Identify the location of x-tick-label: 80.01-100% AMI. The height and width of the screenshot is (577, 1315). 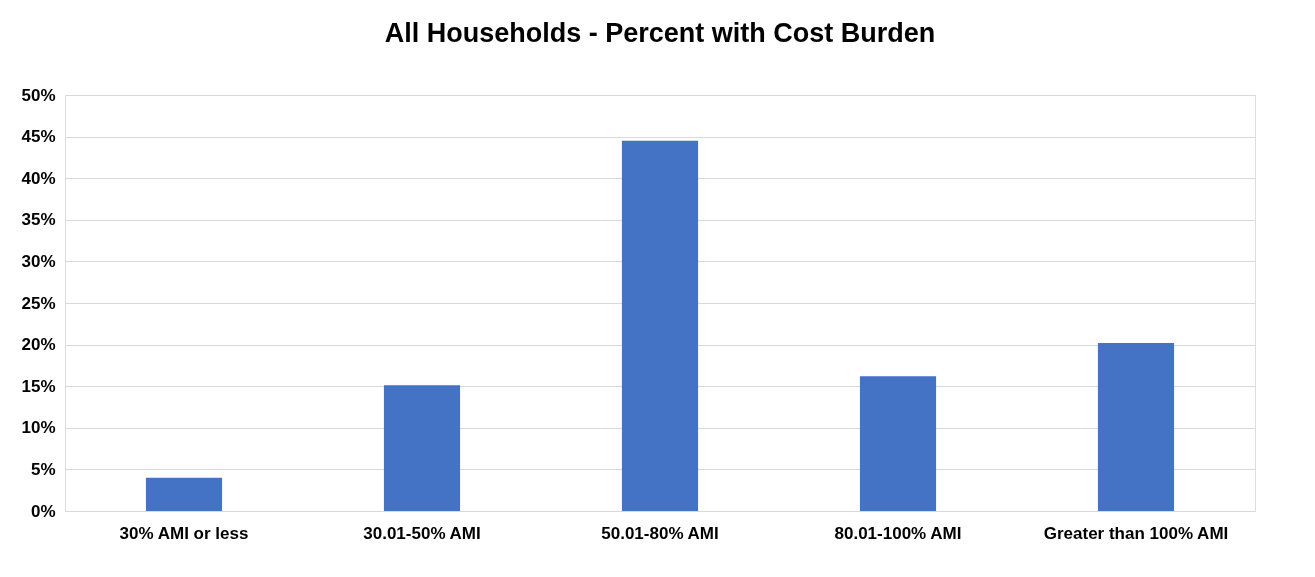
(898, 533).